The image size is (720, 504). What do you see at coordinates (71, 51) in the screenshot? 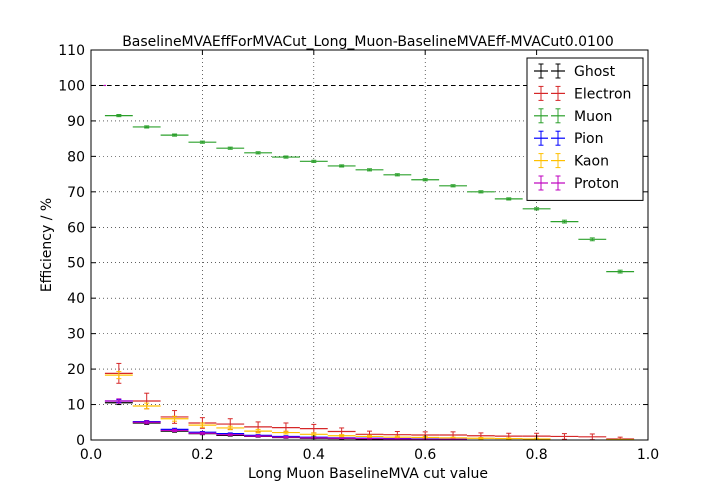
I see `y-tick-label: 110` at bounding box center [71, 51].